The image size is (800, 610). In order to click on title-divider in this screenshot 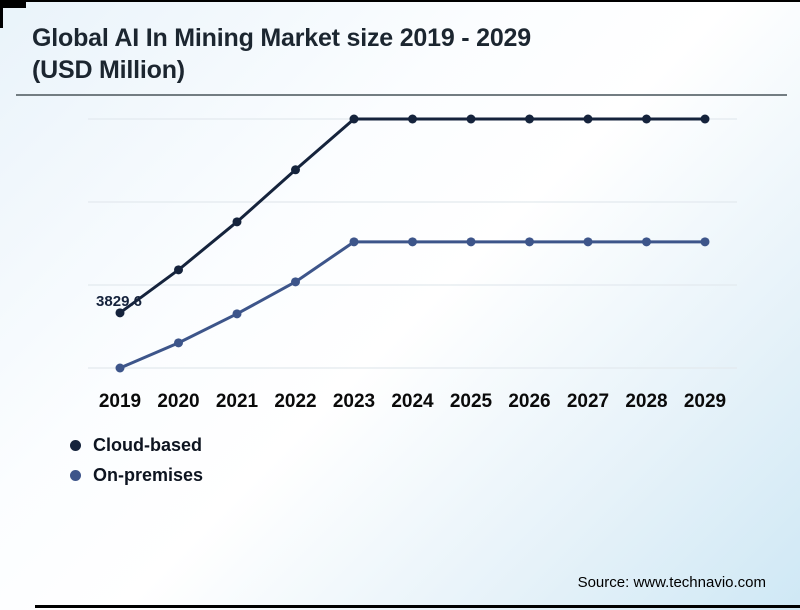, I will do `click(401, 95)`.